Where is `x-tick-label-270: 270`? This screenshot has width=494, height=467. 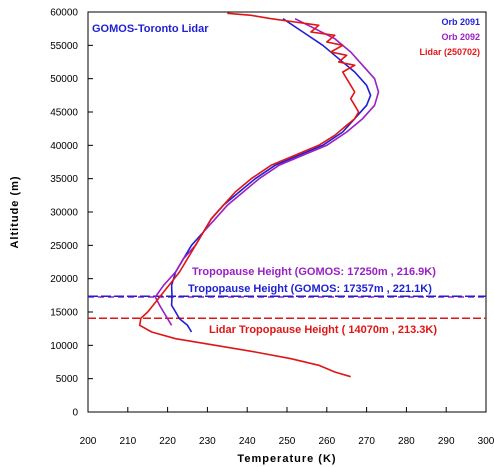
x-tick-label-270: 270 is located at coordinates (366, 441).